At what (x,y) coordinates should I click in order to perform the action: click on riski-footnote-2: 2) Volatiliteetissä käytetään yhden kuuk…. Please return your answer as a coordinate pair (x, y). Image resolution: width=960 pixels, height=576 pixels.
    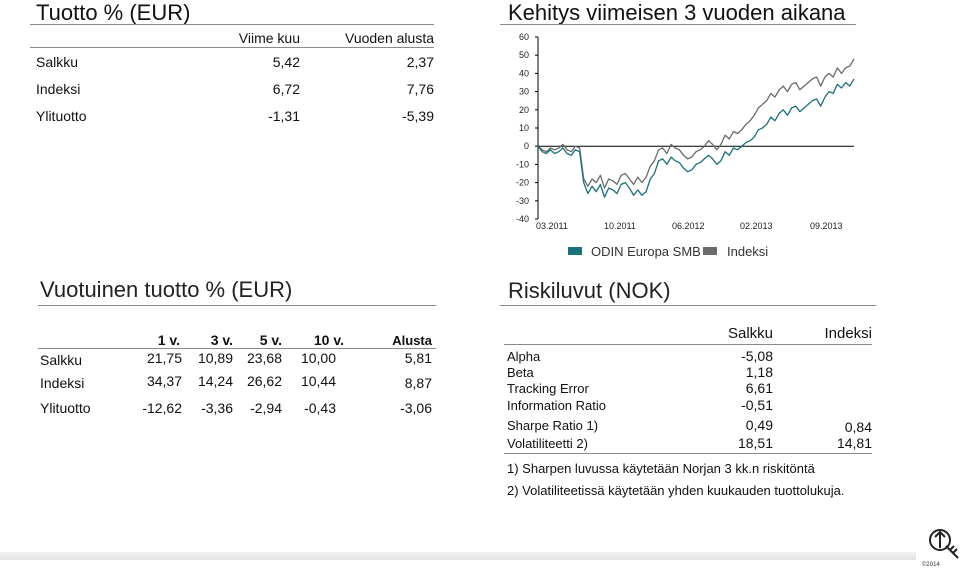
    Looking at the image, I should click on (676, 490).